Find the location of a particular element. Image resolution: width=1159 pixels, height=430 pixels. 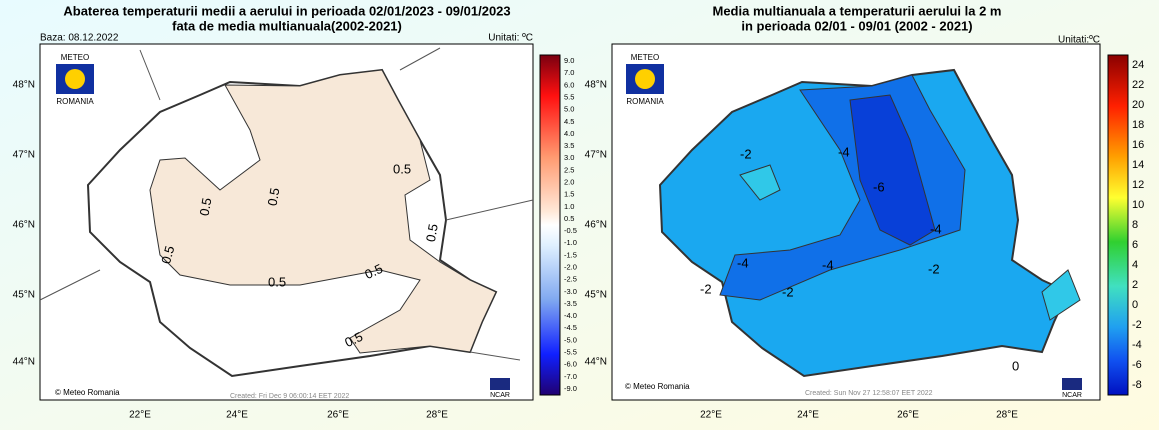

base-date: Baza: 08.12.2022 is located at coordinates (79, 38).